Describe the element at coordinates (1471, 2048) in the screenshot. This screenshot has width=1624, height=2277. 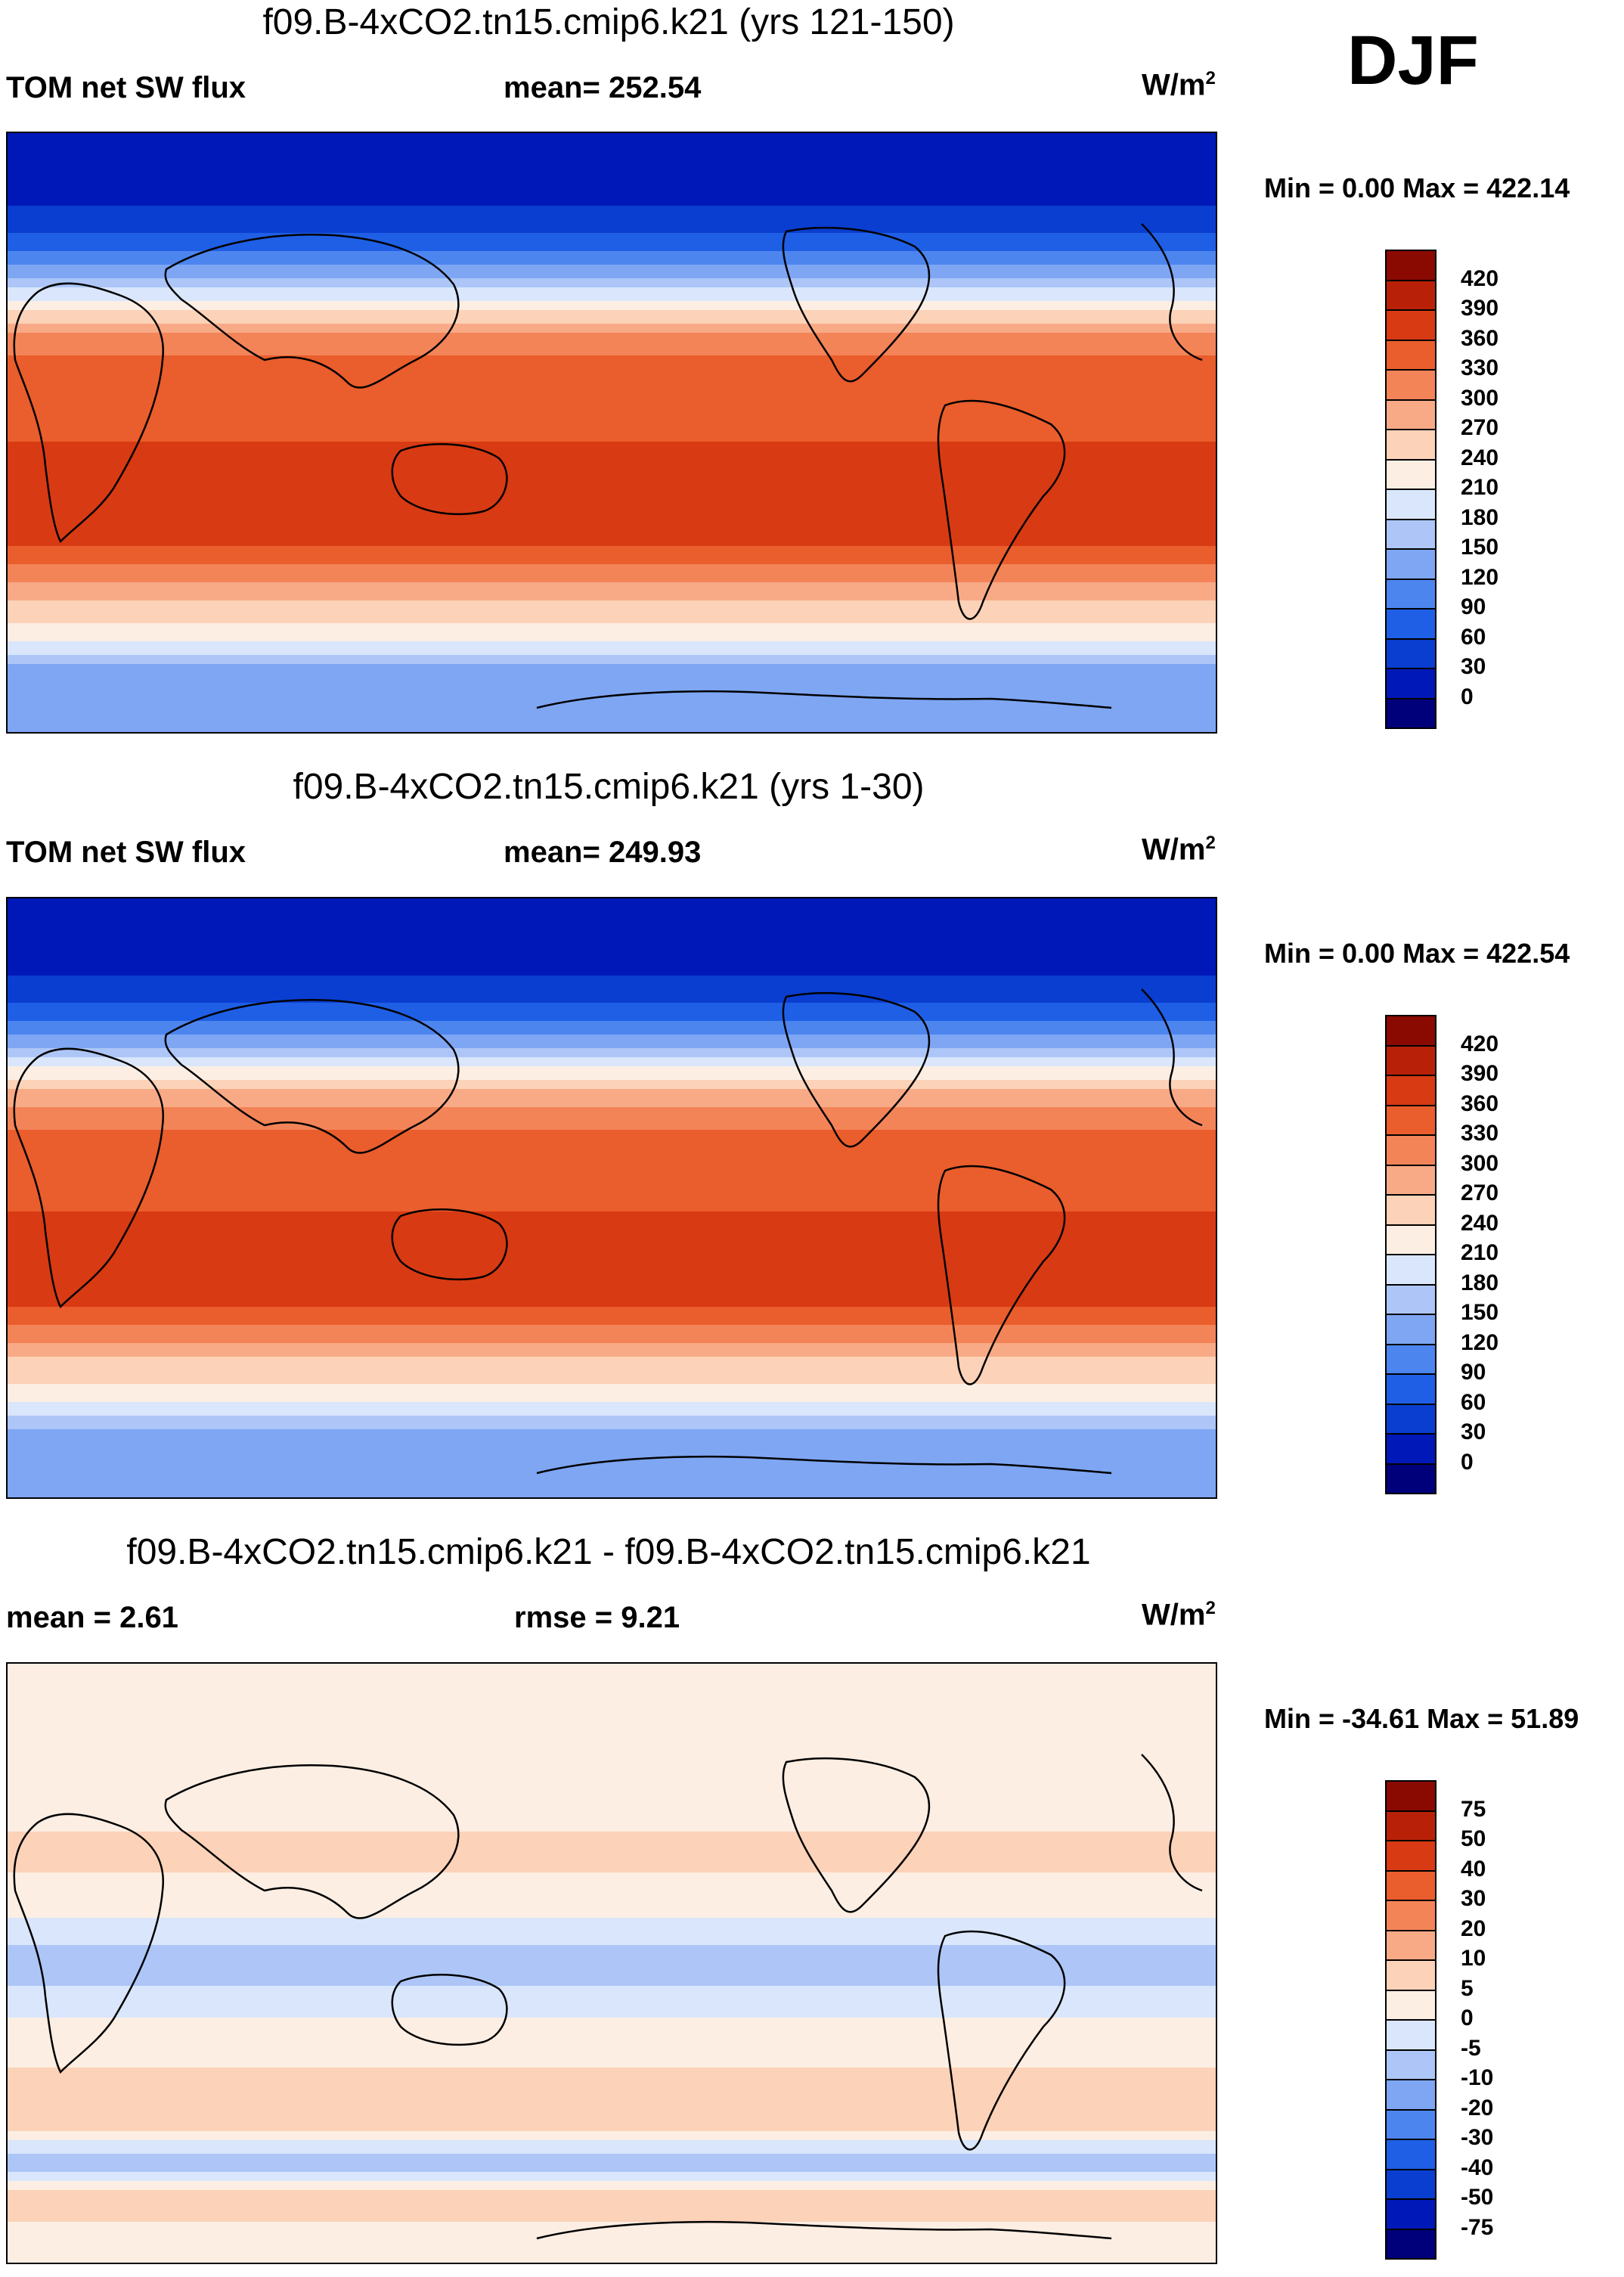
I see `colorbar-tick-label: -5` at that location.